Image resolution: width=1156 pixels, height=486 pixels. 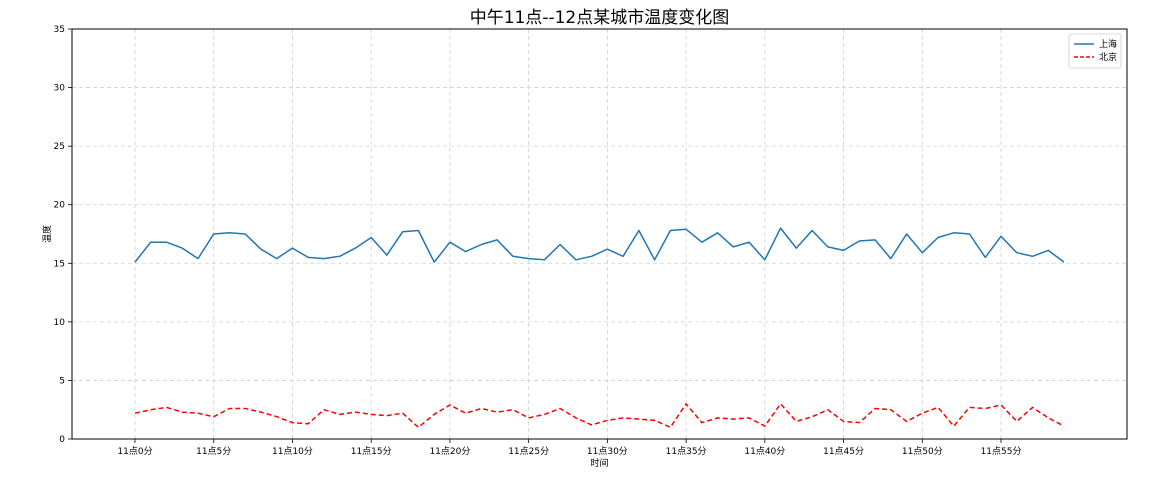 What do you see at coordinates (922, 451) in the screenshot?
I see `x-tick-label: 11点50分` at bounding box center [922, 451].